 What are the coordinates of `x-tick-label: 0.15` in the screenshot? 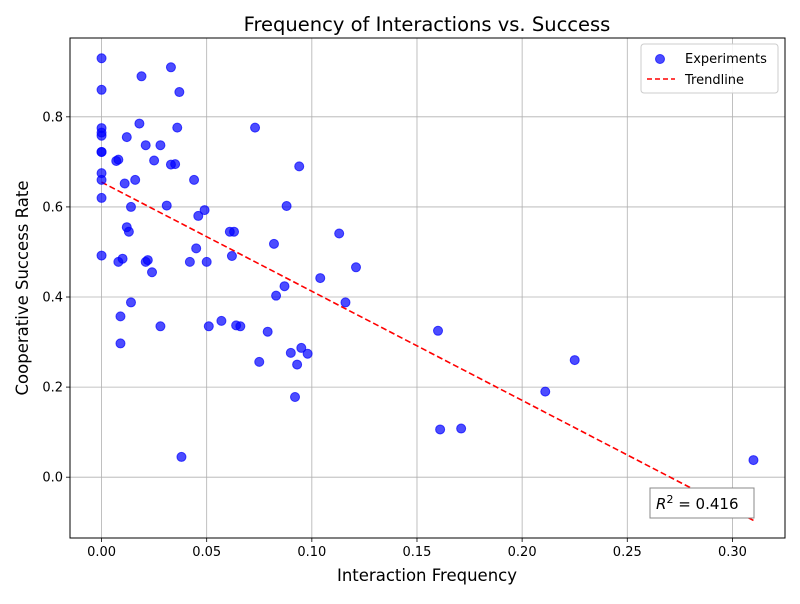 It's located at (417, 552).